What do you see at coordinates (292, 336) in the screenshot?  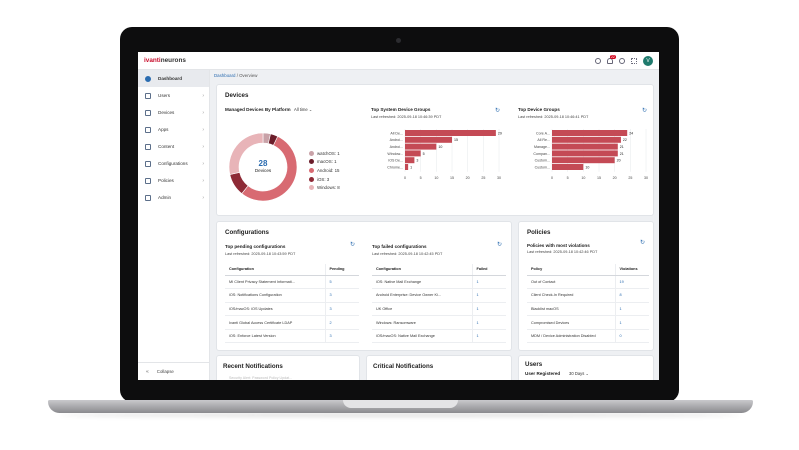 I see `table-row: iOS: Enforce Latest Version 3` at bounding box center [292, 336].